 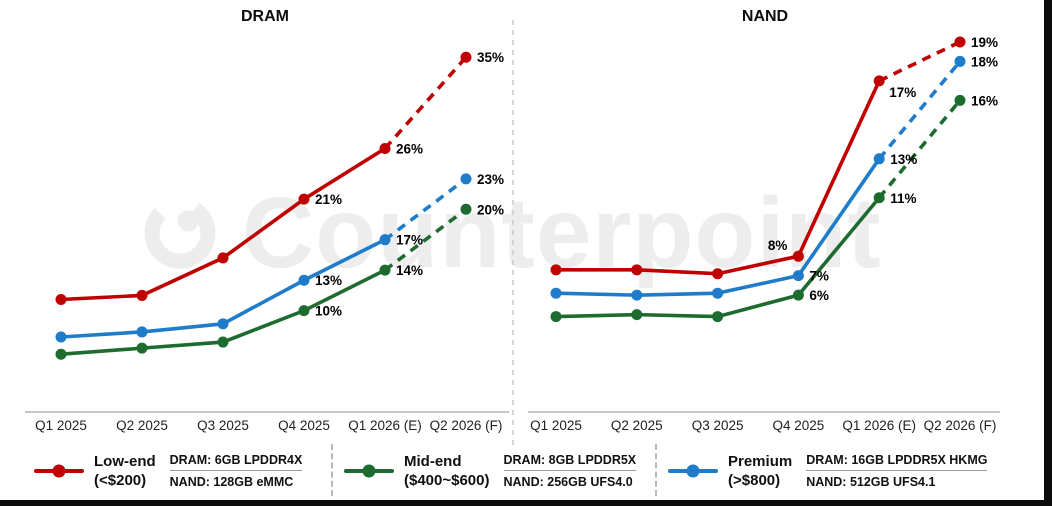 I want to click on chart-title-dram: DRAM, so click(x=265, y=16).